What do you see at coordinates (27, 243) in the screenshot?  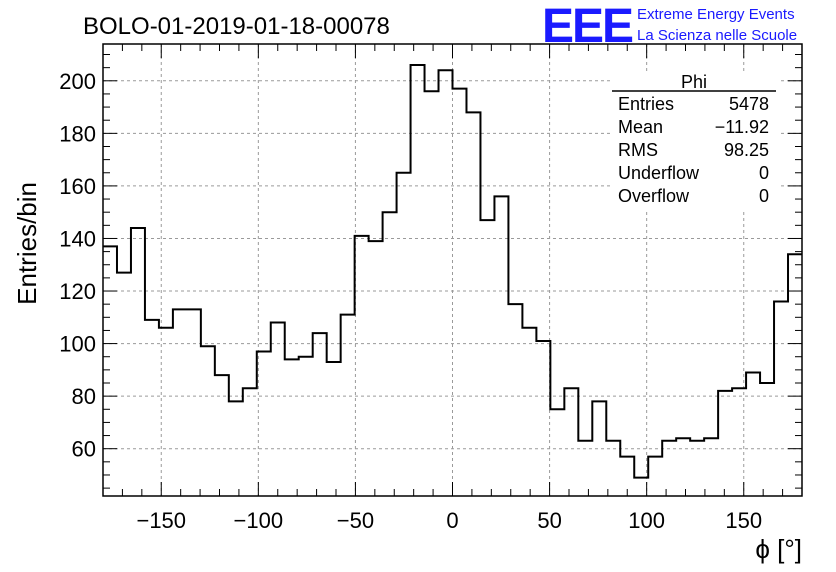 I see `y-axis-label: Entries/bin` at bounding box center [27, 243].